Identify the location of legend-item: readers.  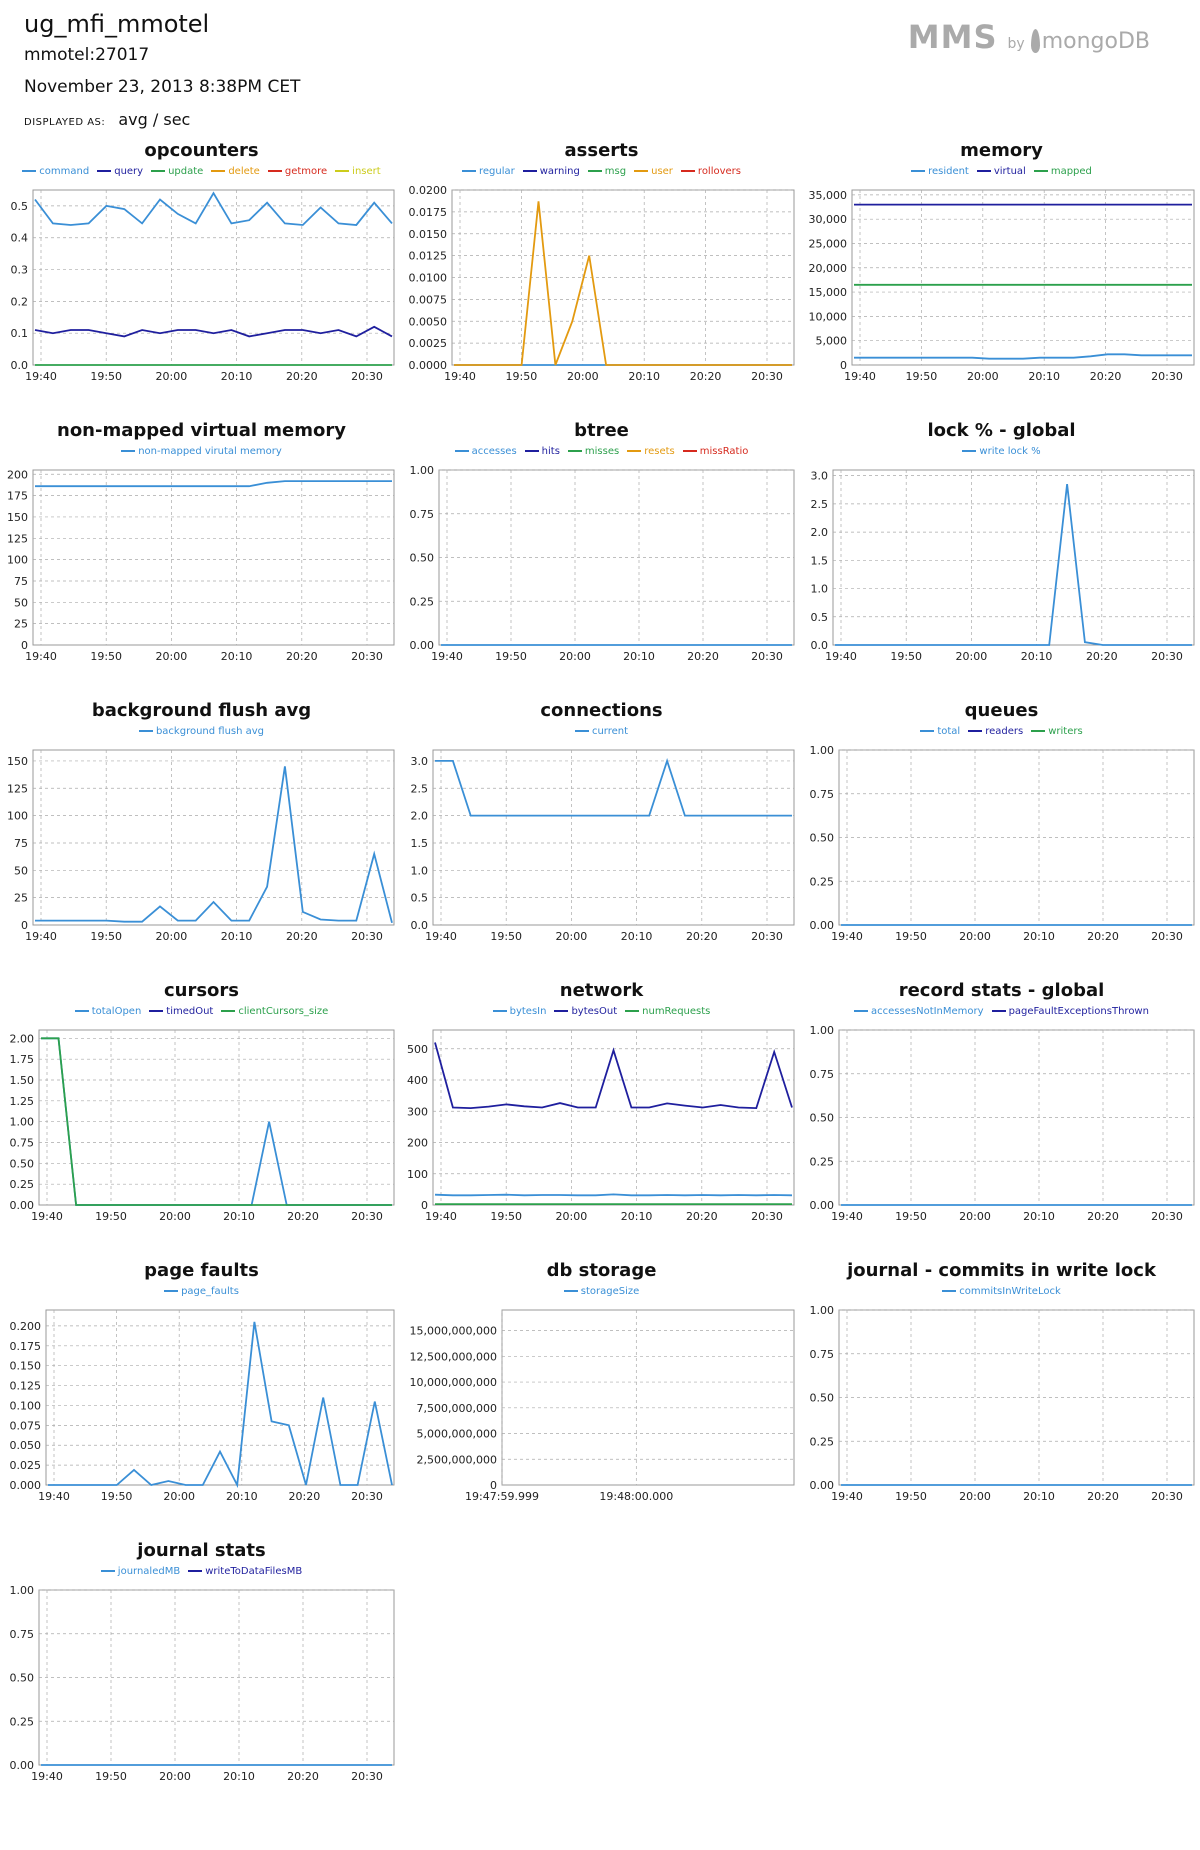
(995, 731).